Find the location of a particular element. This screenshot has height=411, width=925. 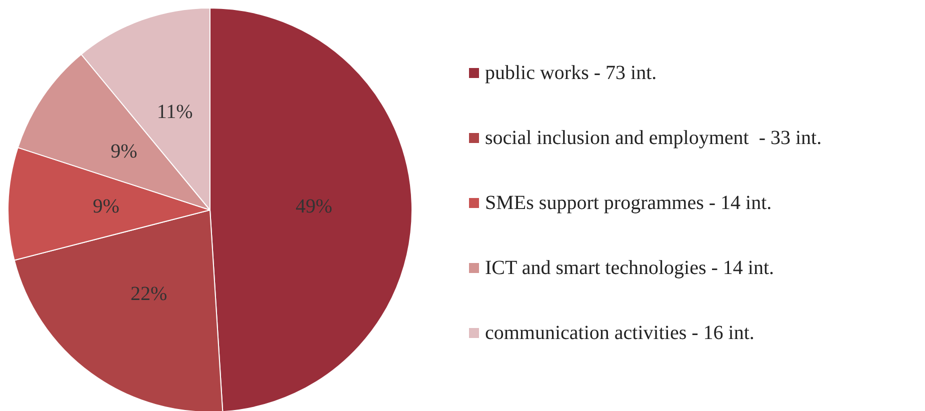

legend-label: SMEs support programmes - 14 int. is located at coordinates (628, 203).